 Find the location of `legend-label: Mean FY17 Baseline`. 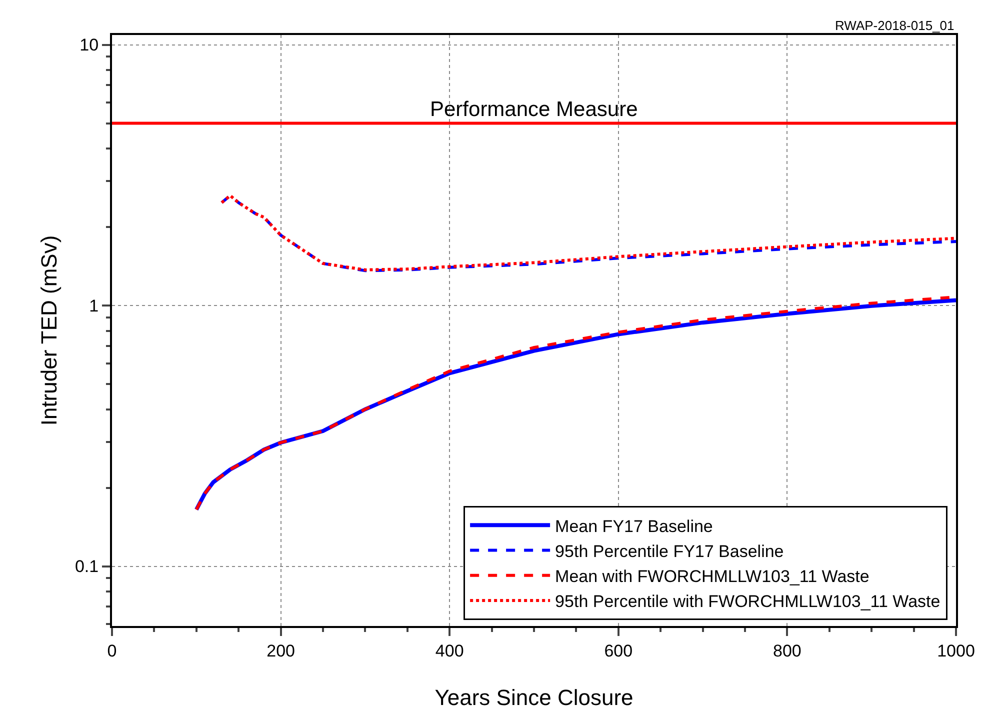

legend-label: Mean FY17 Baseline is located at coordinates (634, 526).